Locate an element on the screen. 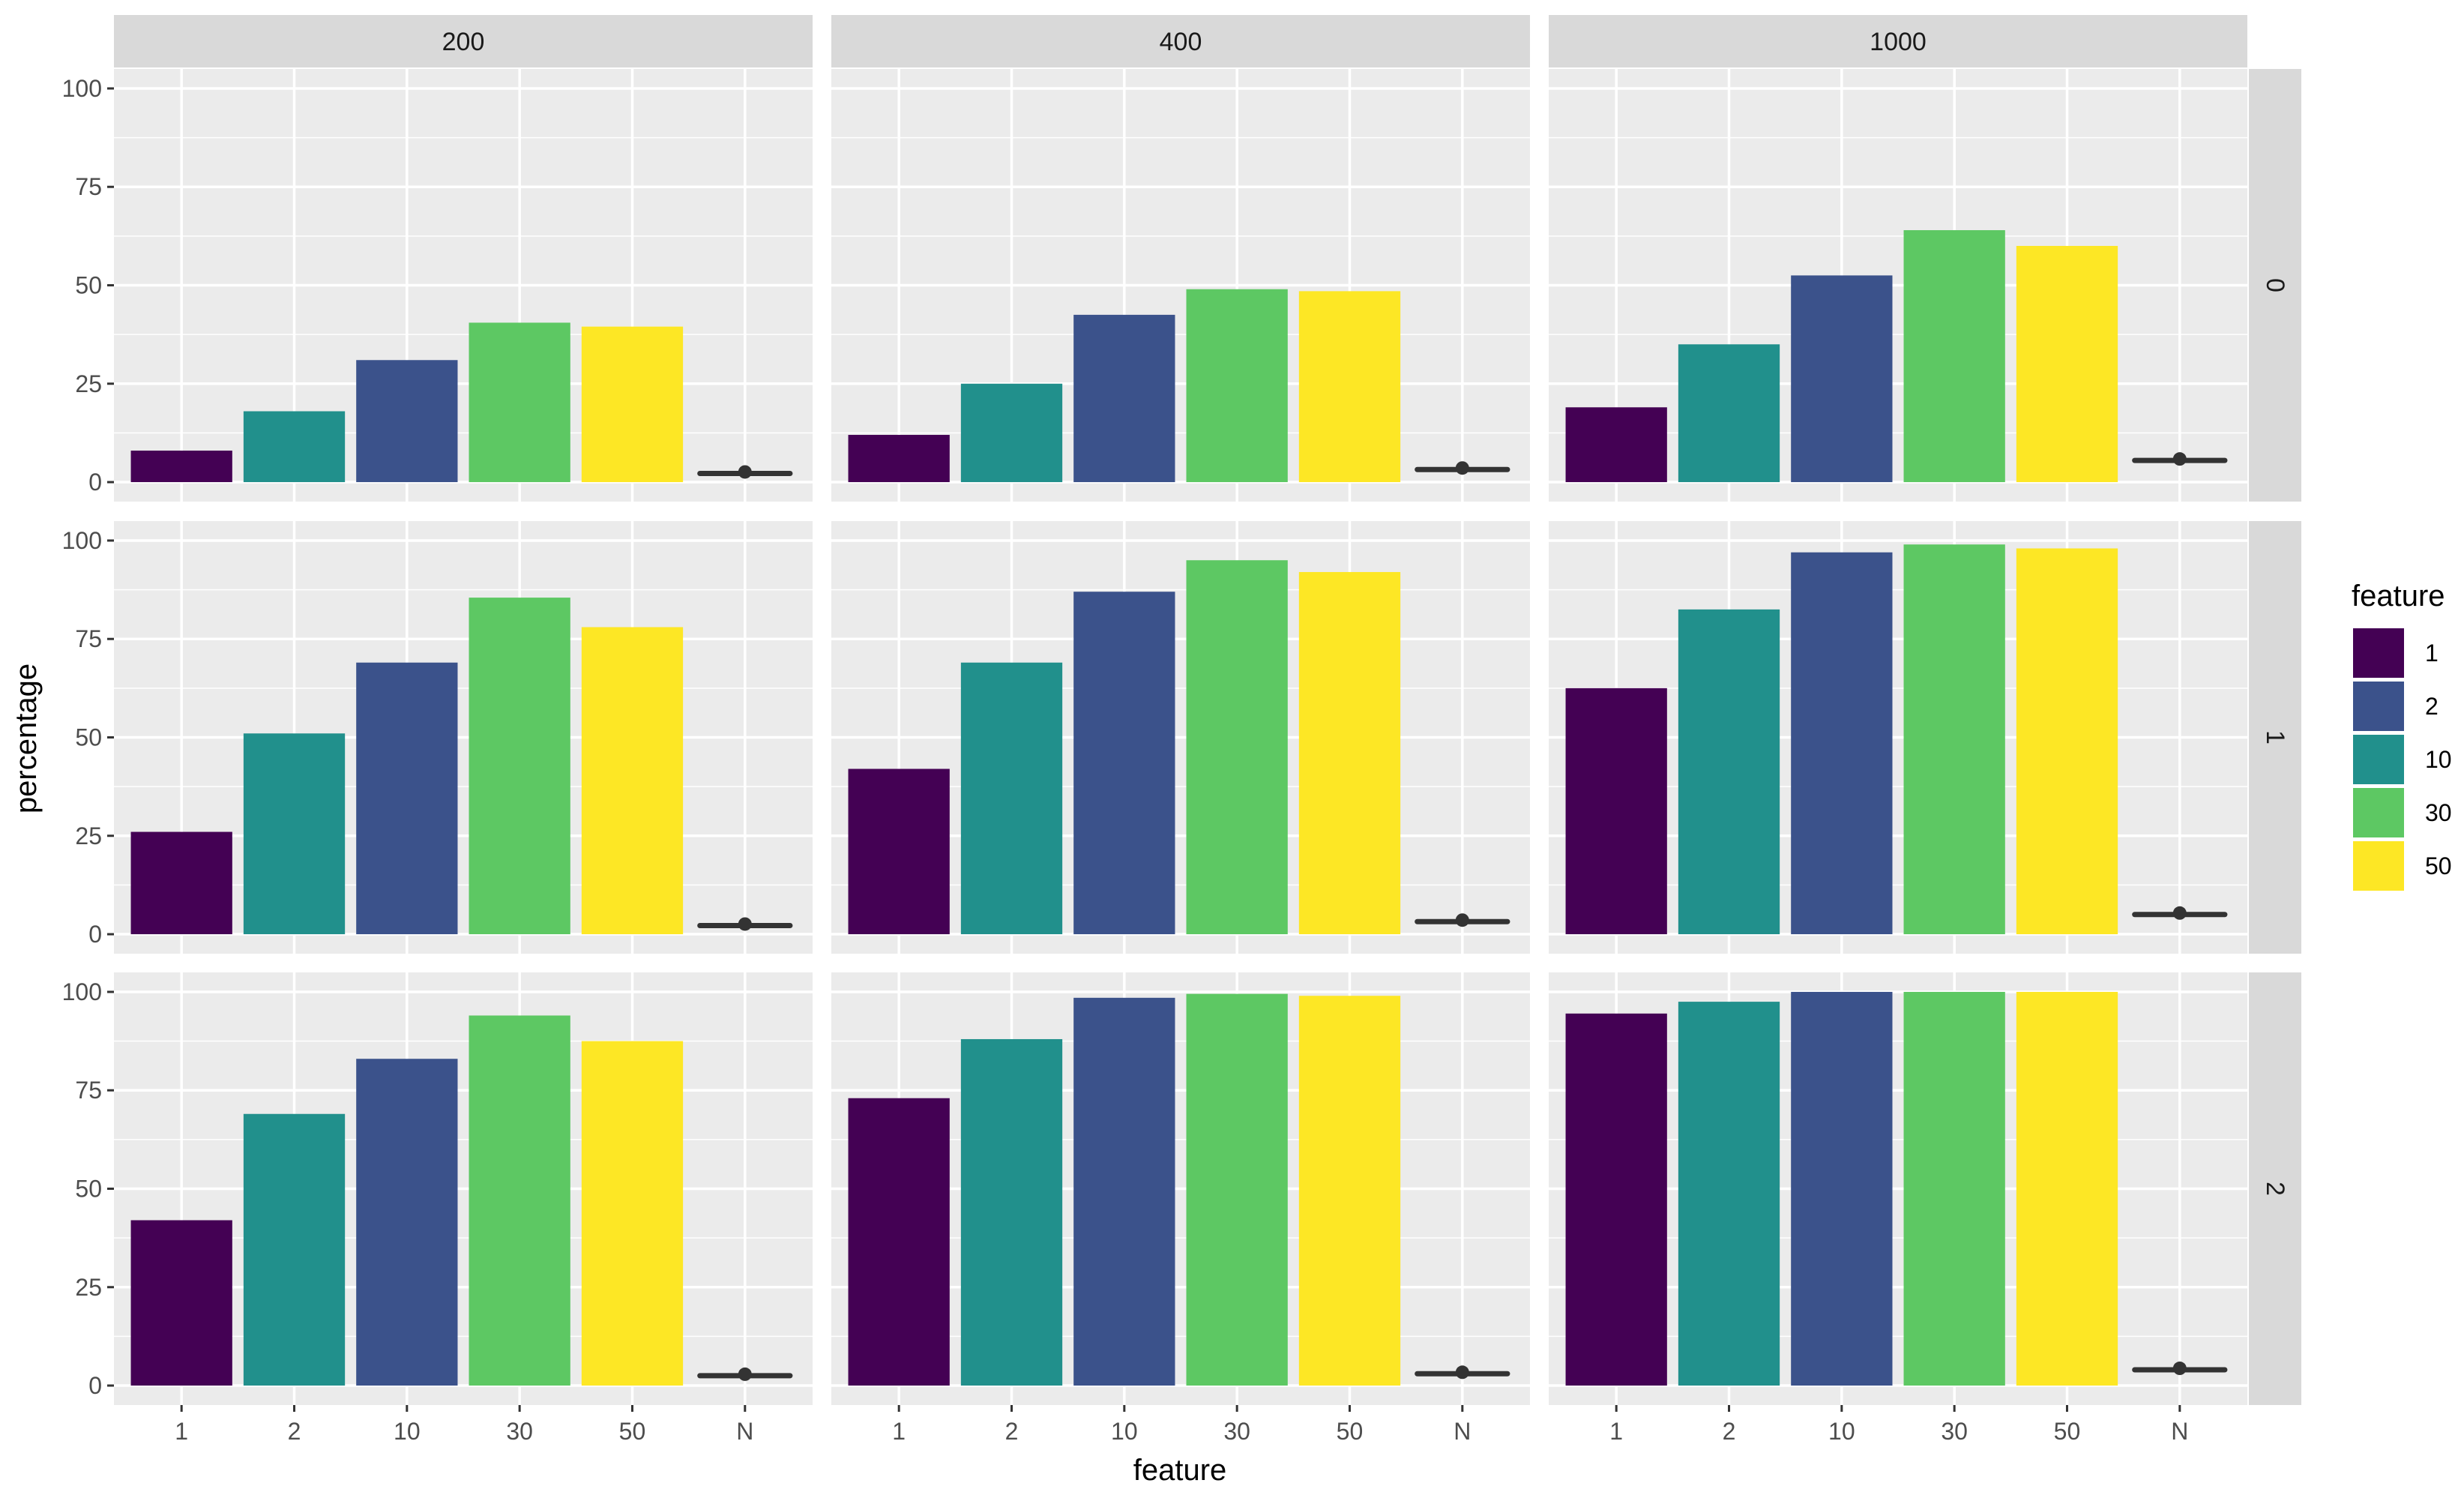  facet-strip-row-label: 1 is located at coordinates (2275, 738).